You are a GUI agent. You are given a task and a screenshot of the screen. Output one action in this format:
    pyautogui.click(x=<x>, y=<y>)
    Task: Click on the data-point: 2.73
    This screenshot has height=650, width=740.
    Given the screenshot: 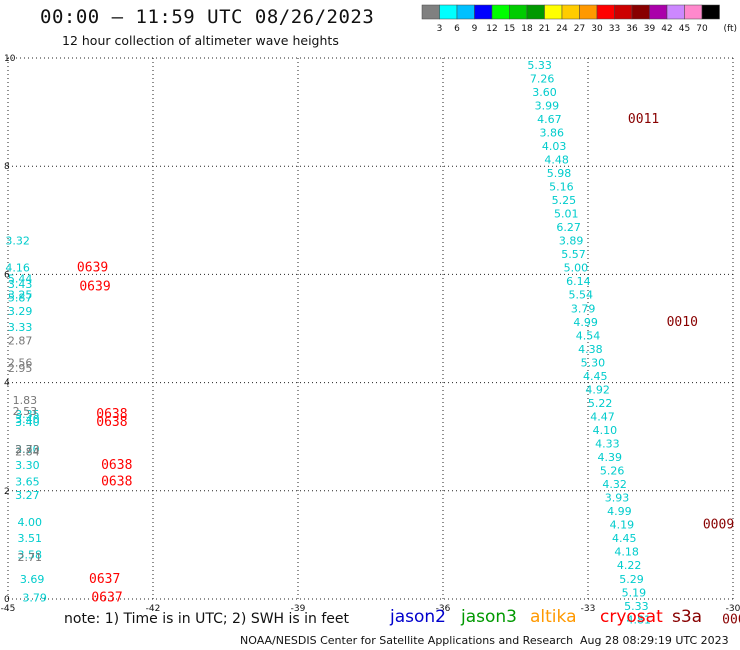 What is the action you would take?
    pyautogui.click(x=27, y=449)
    